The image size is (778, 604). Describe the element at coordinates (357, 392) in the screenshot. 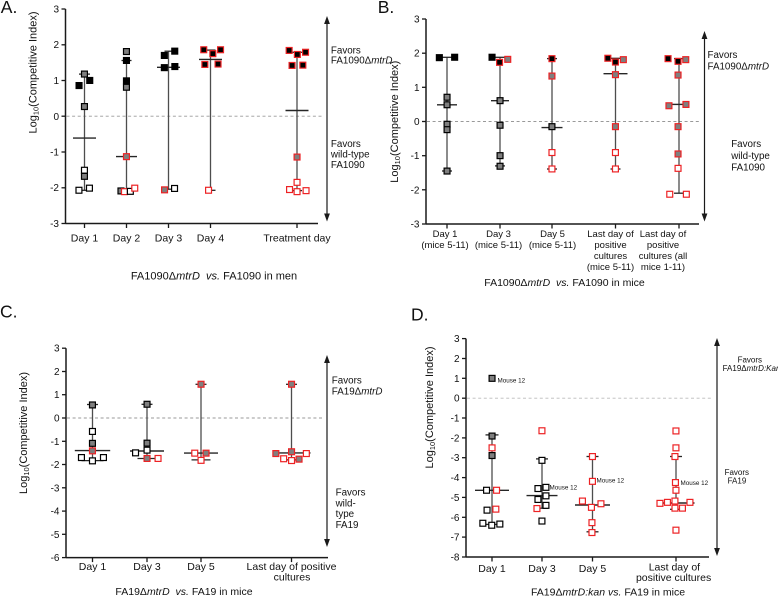

I see `svg-text: FA19ΔmtrD` at that location.